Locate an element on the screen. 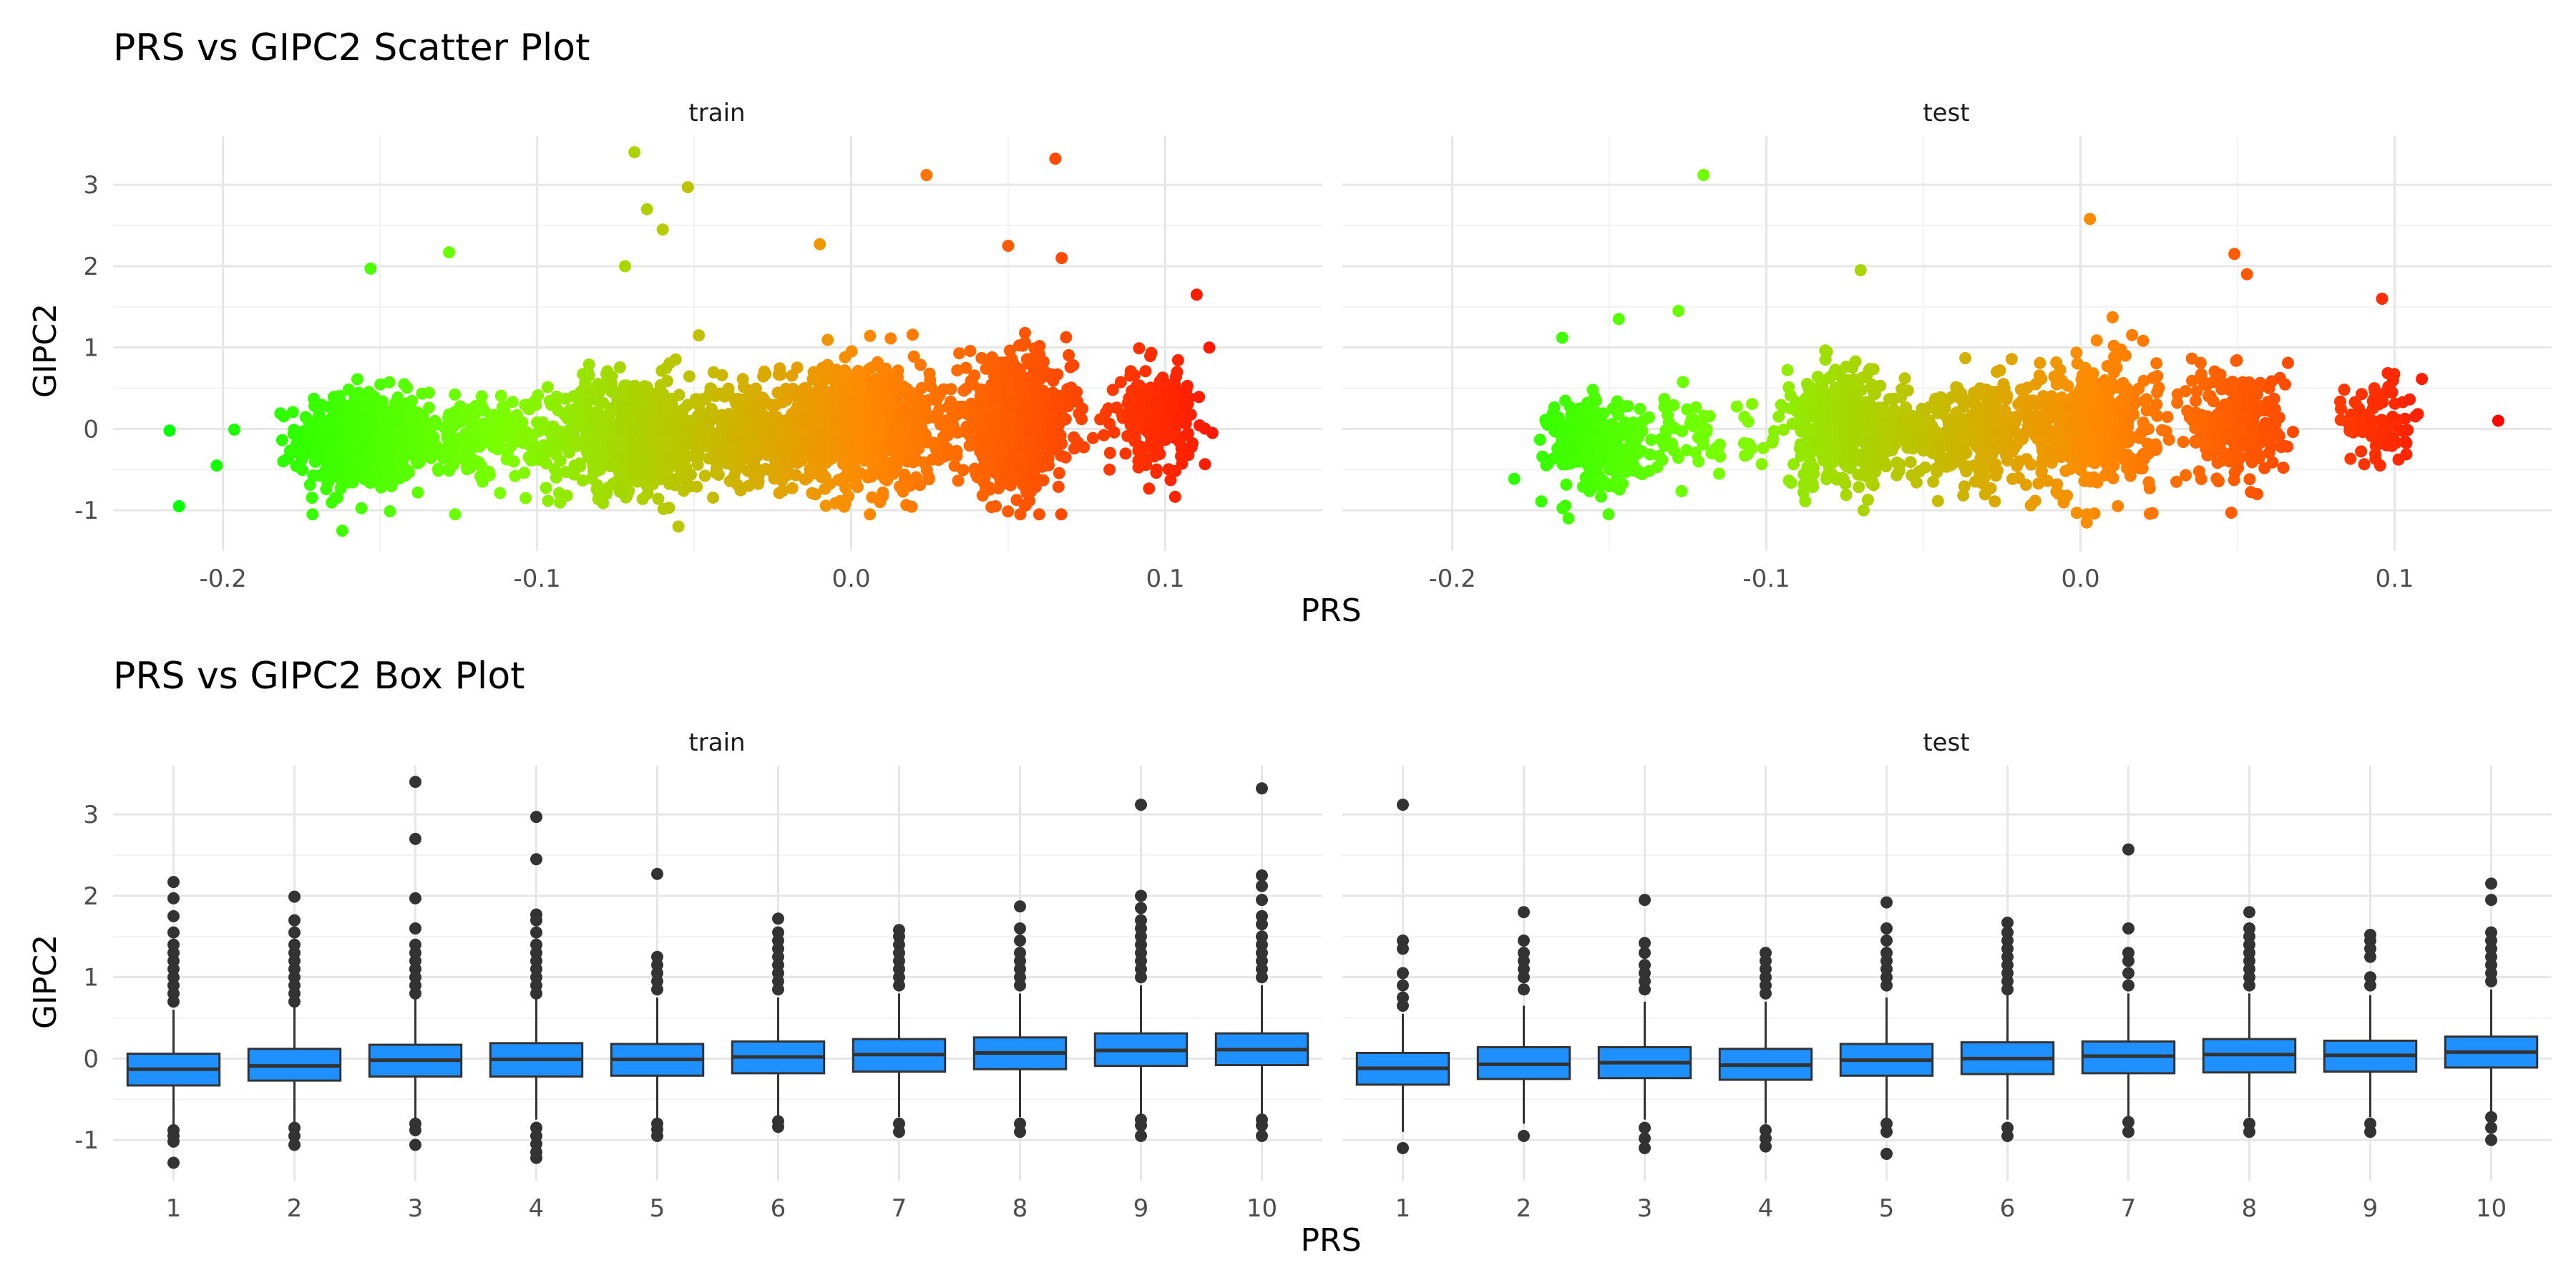  scatter-strip-train: train is located at coordinates (716, 113).